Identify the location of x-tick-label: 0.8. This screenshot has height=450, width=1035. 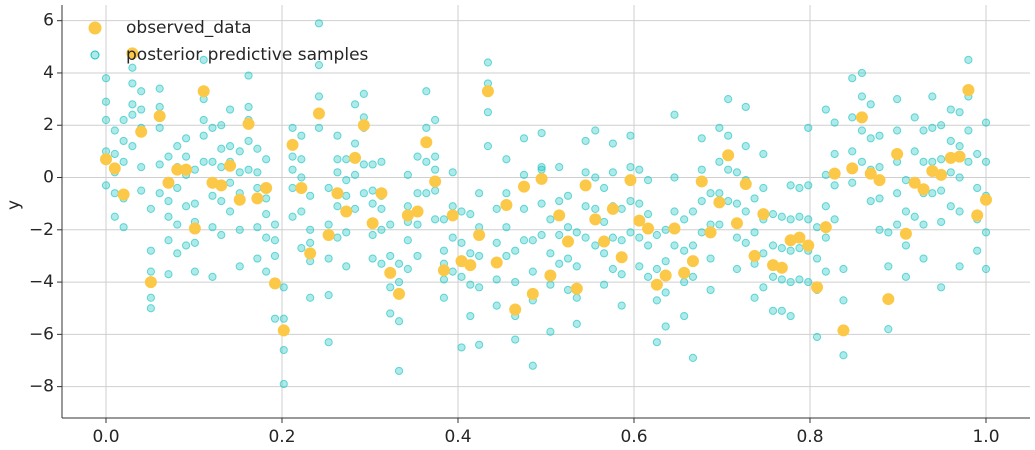
(809, 437).